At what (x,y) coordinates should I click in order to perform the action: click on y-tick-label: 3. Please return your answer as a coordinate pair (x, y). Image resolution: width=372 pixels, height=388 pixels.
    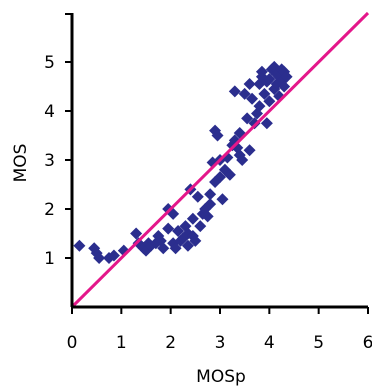
    Looking at the image, I should click on (49, 161).